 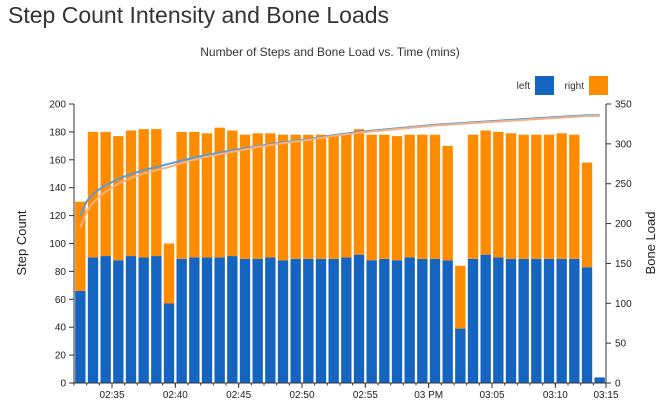 I want to click on y2-tick-label: 350, so click(x=623, y=105).